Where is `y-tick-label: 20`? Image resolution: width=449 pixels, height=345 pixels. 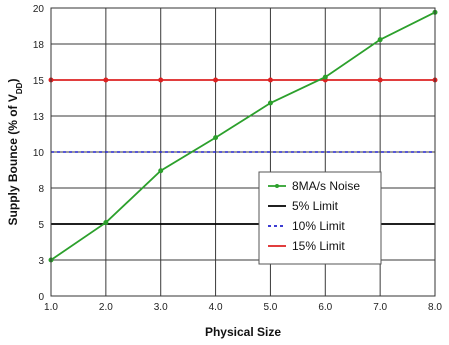
y-tick-label: 20 is located at coordinates (39, 9).